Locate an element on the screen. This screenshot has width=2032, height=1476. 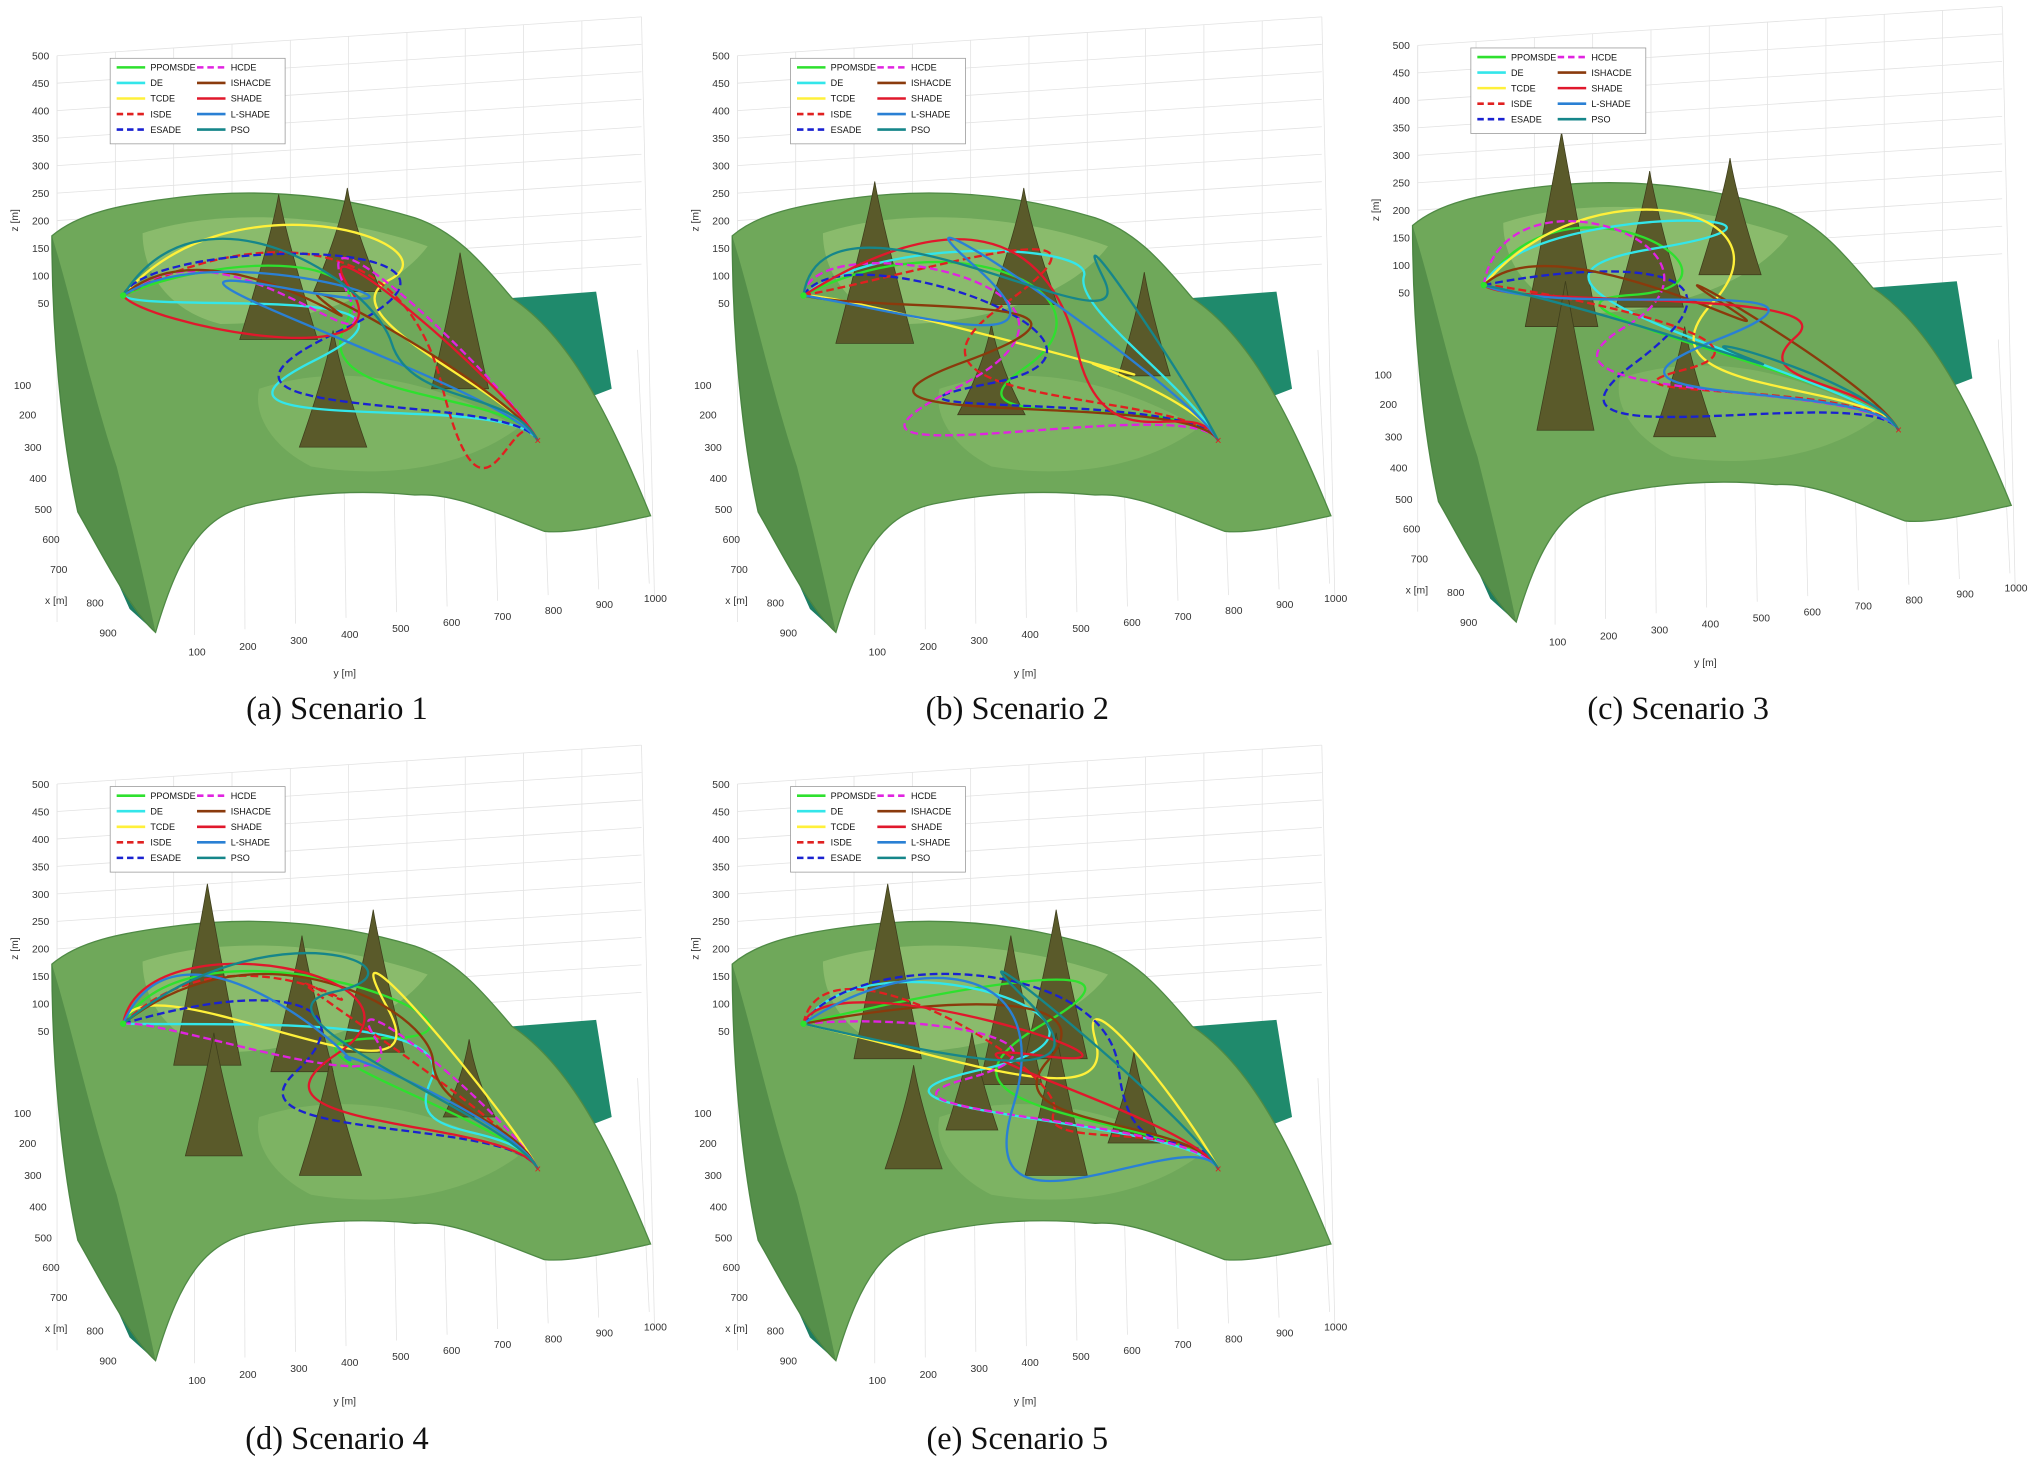
legend-label: ISHACDE is located at coordinates (251, 811).